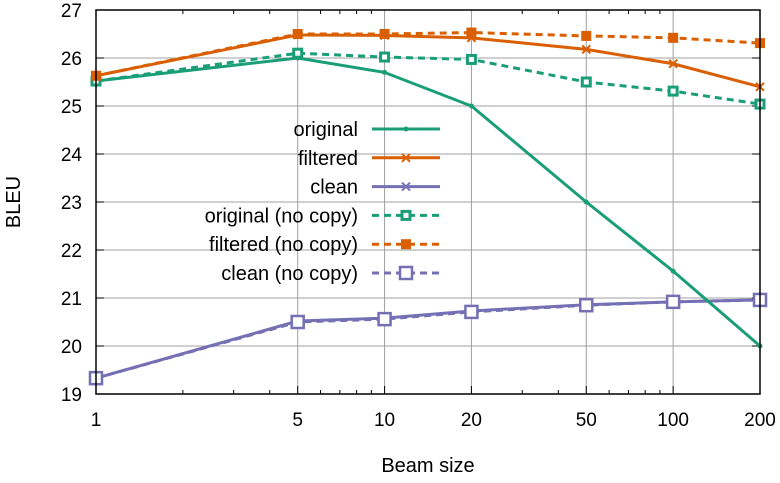 The image size is (780, 483). Describe the element at coordinates (375, 188) in the screenshot. I see `legend-item: clean` at that location.